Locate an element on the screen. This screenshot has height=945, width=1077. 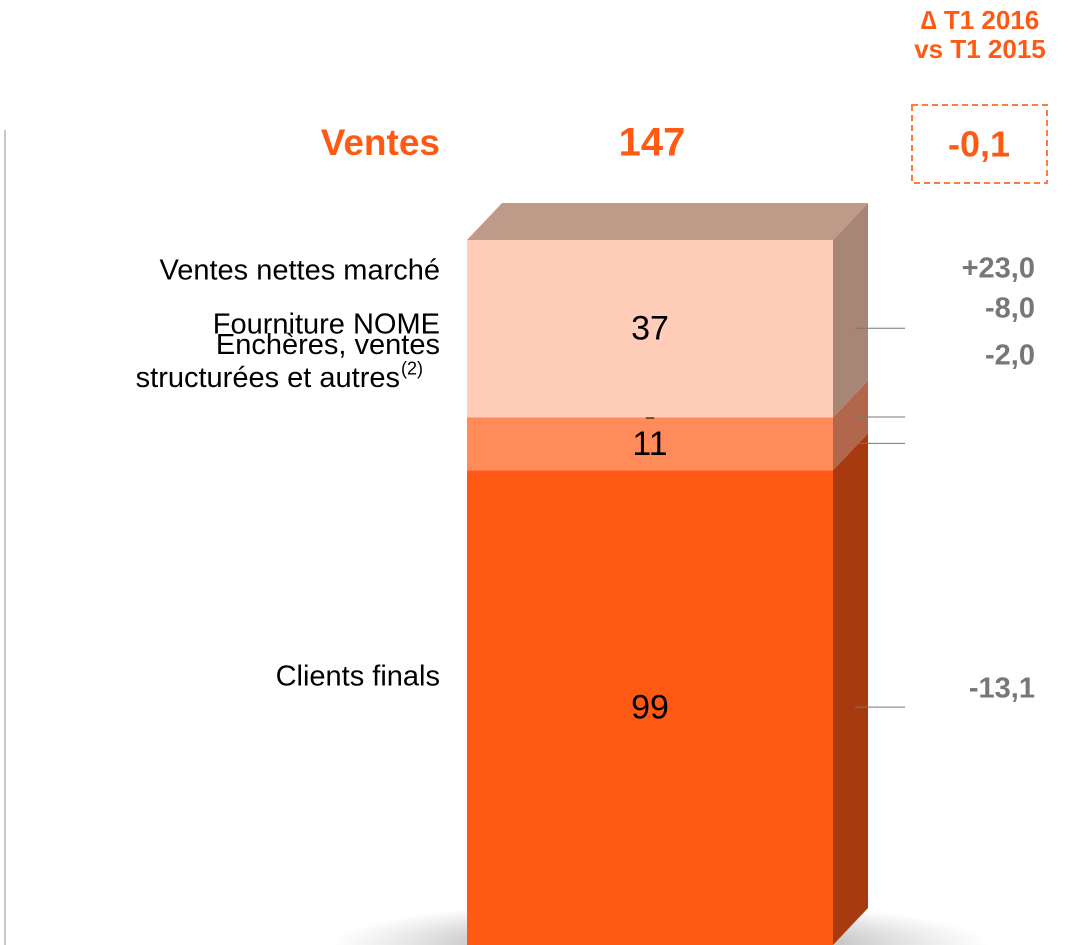
delta-header: ∆ T1 2016 is located at coordinates (980, 20).